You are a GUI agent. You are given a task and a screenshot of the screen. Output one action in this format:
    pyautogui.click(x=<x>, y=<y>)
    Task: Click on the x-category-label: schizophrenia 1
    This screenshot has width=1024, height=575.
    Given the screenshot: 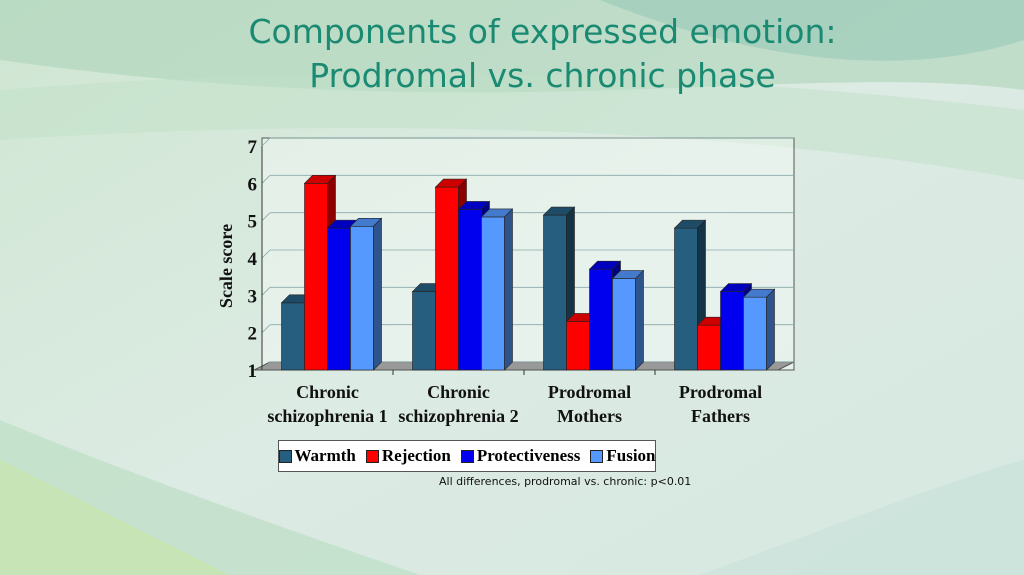 What is the action you would take?
    pyautogui.click(x=327, y=416)
    